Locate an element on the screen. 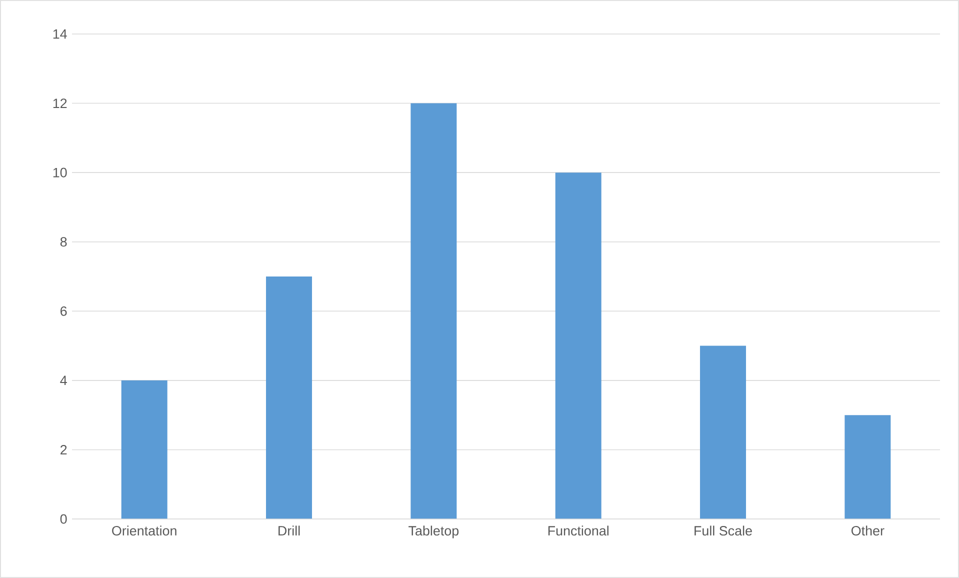 The height and width of the screenshot is (578, 959). y-tick-label: 2 is located at coordinates (63, 449).